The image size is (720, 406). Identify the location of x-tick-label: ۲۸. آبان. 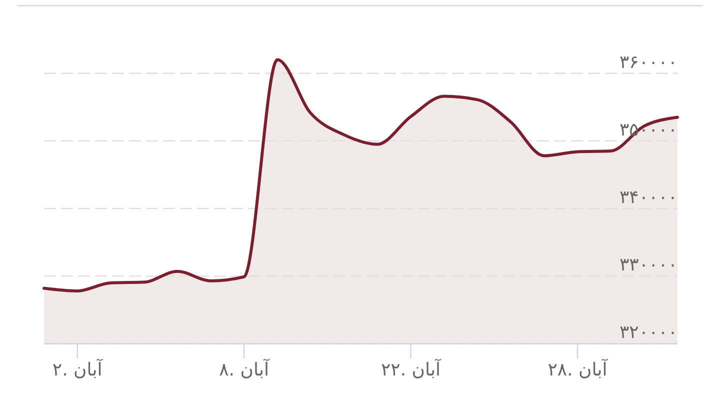
(578, 369).